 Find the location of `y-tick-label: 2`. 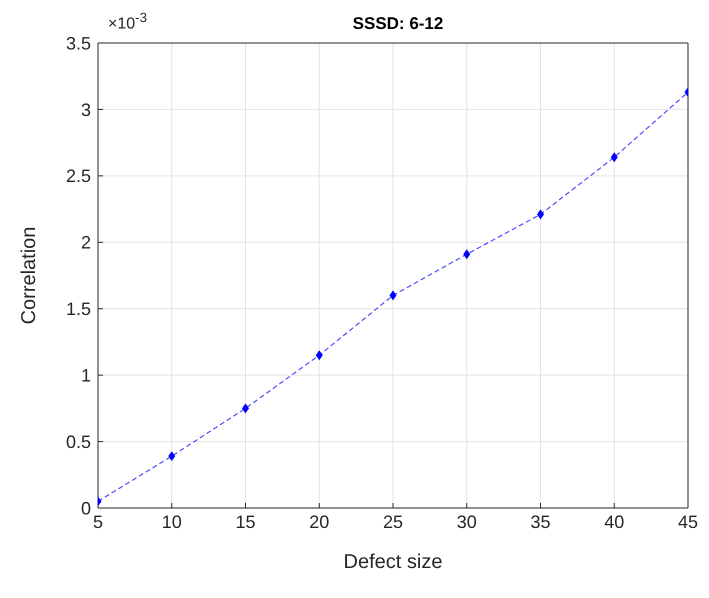

y-tick-label: 2 is located at coordinates (85, 242).